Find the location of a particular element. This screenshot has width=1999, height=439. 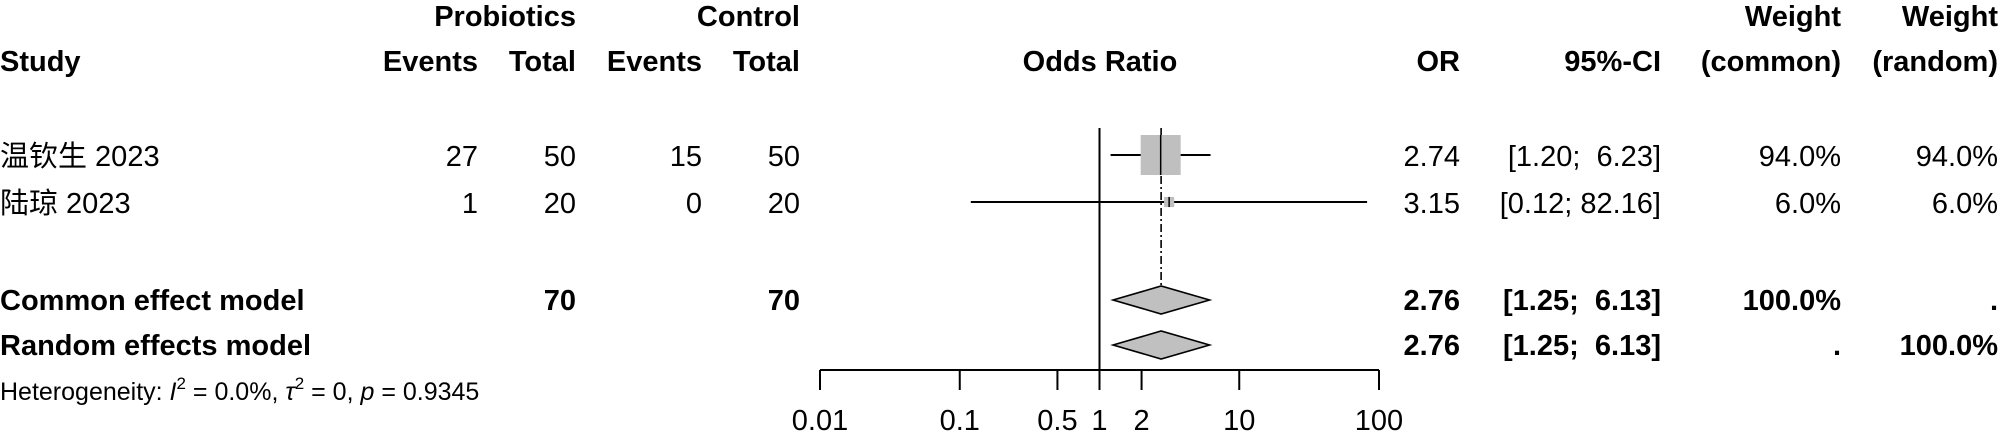

pooled-common: Common effect model is located at coordinates (152, 301).